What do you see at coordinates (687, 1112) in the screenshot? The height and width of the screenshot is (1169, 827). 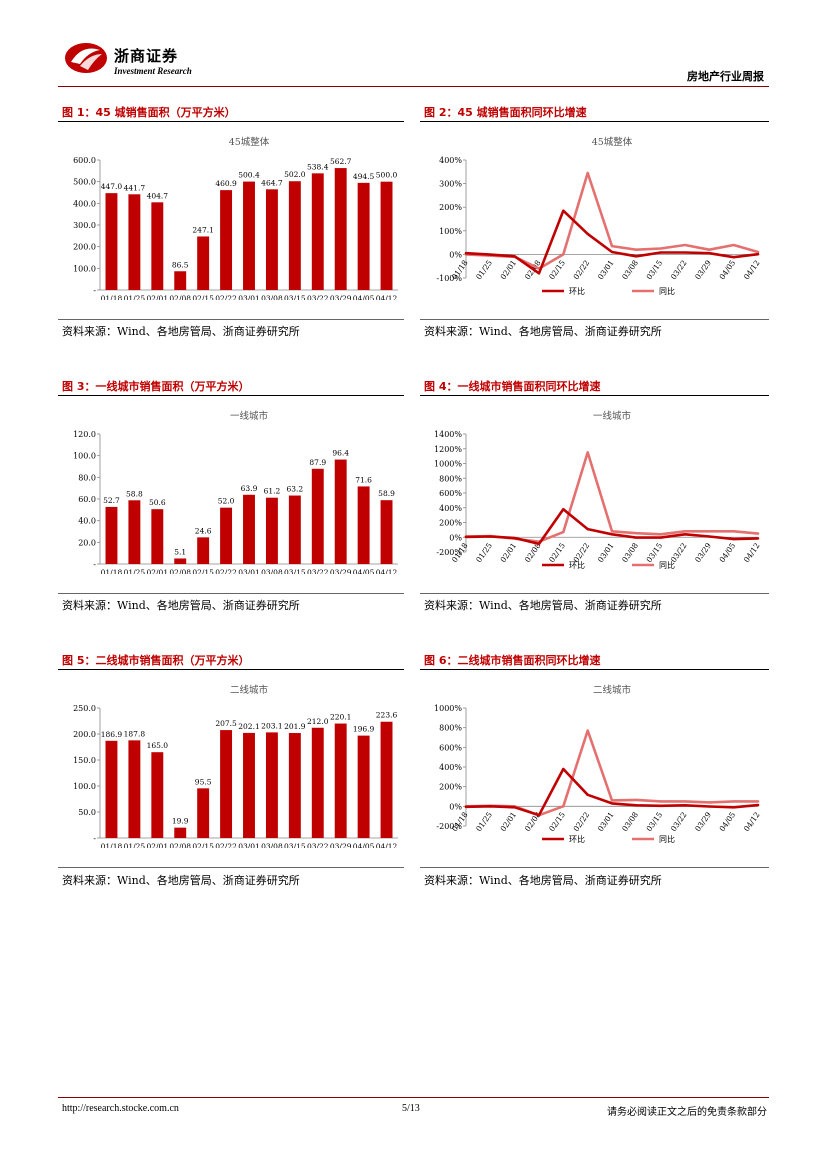 I see `footer-disclaimer: 请务必阅读正文之后的免责条款部分` at bounding box center [687, 1112].